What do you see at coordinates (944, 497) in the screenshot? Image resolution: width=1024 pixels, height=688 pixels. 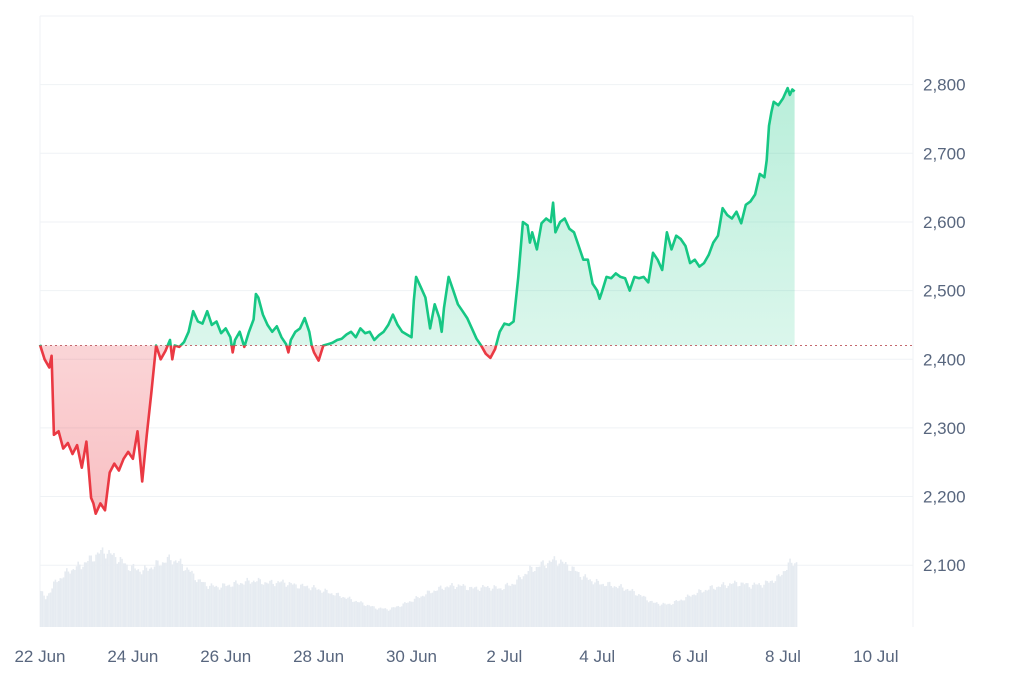 I see `y-tick-label: 2,200` at bounding box center [944, 497].